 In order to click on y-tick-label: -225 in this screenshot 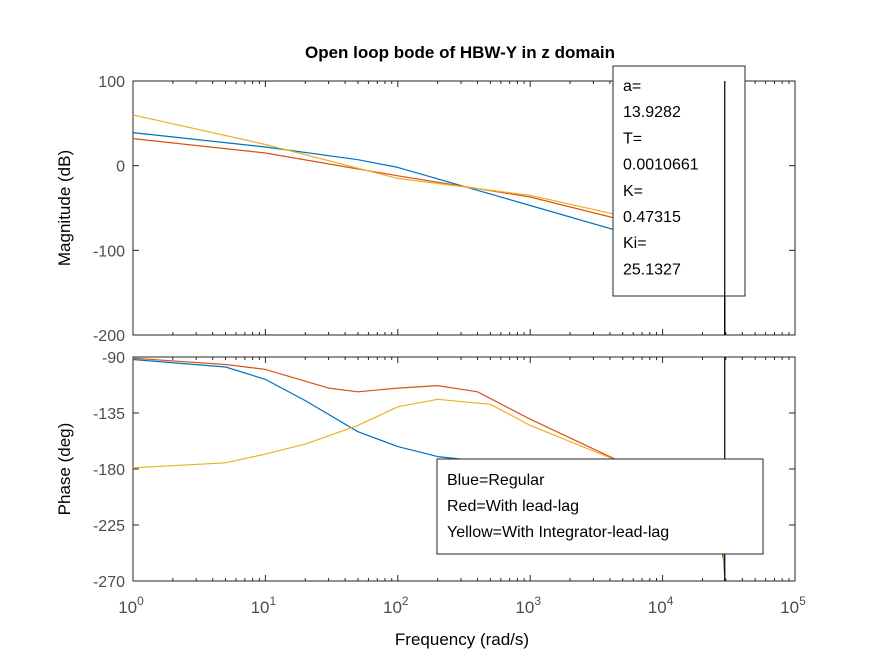, I will do `click(109, 526)`.